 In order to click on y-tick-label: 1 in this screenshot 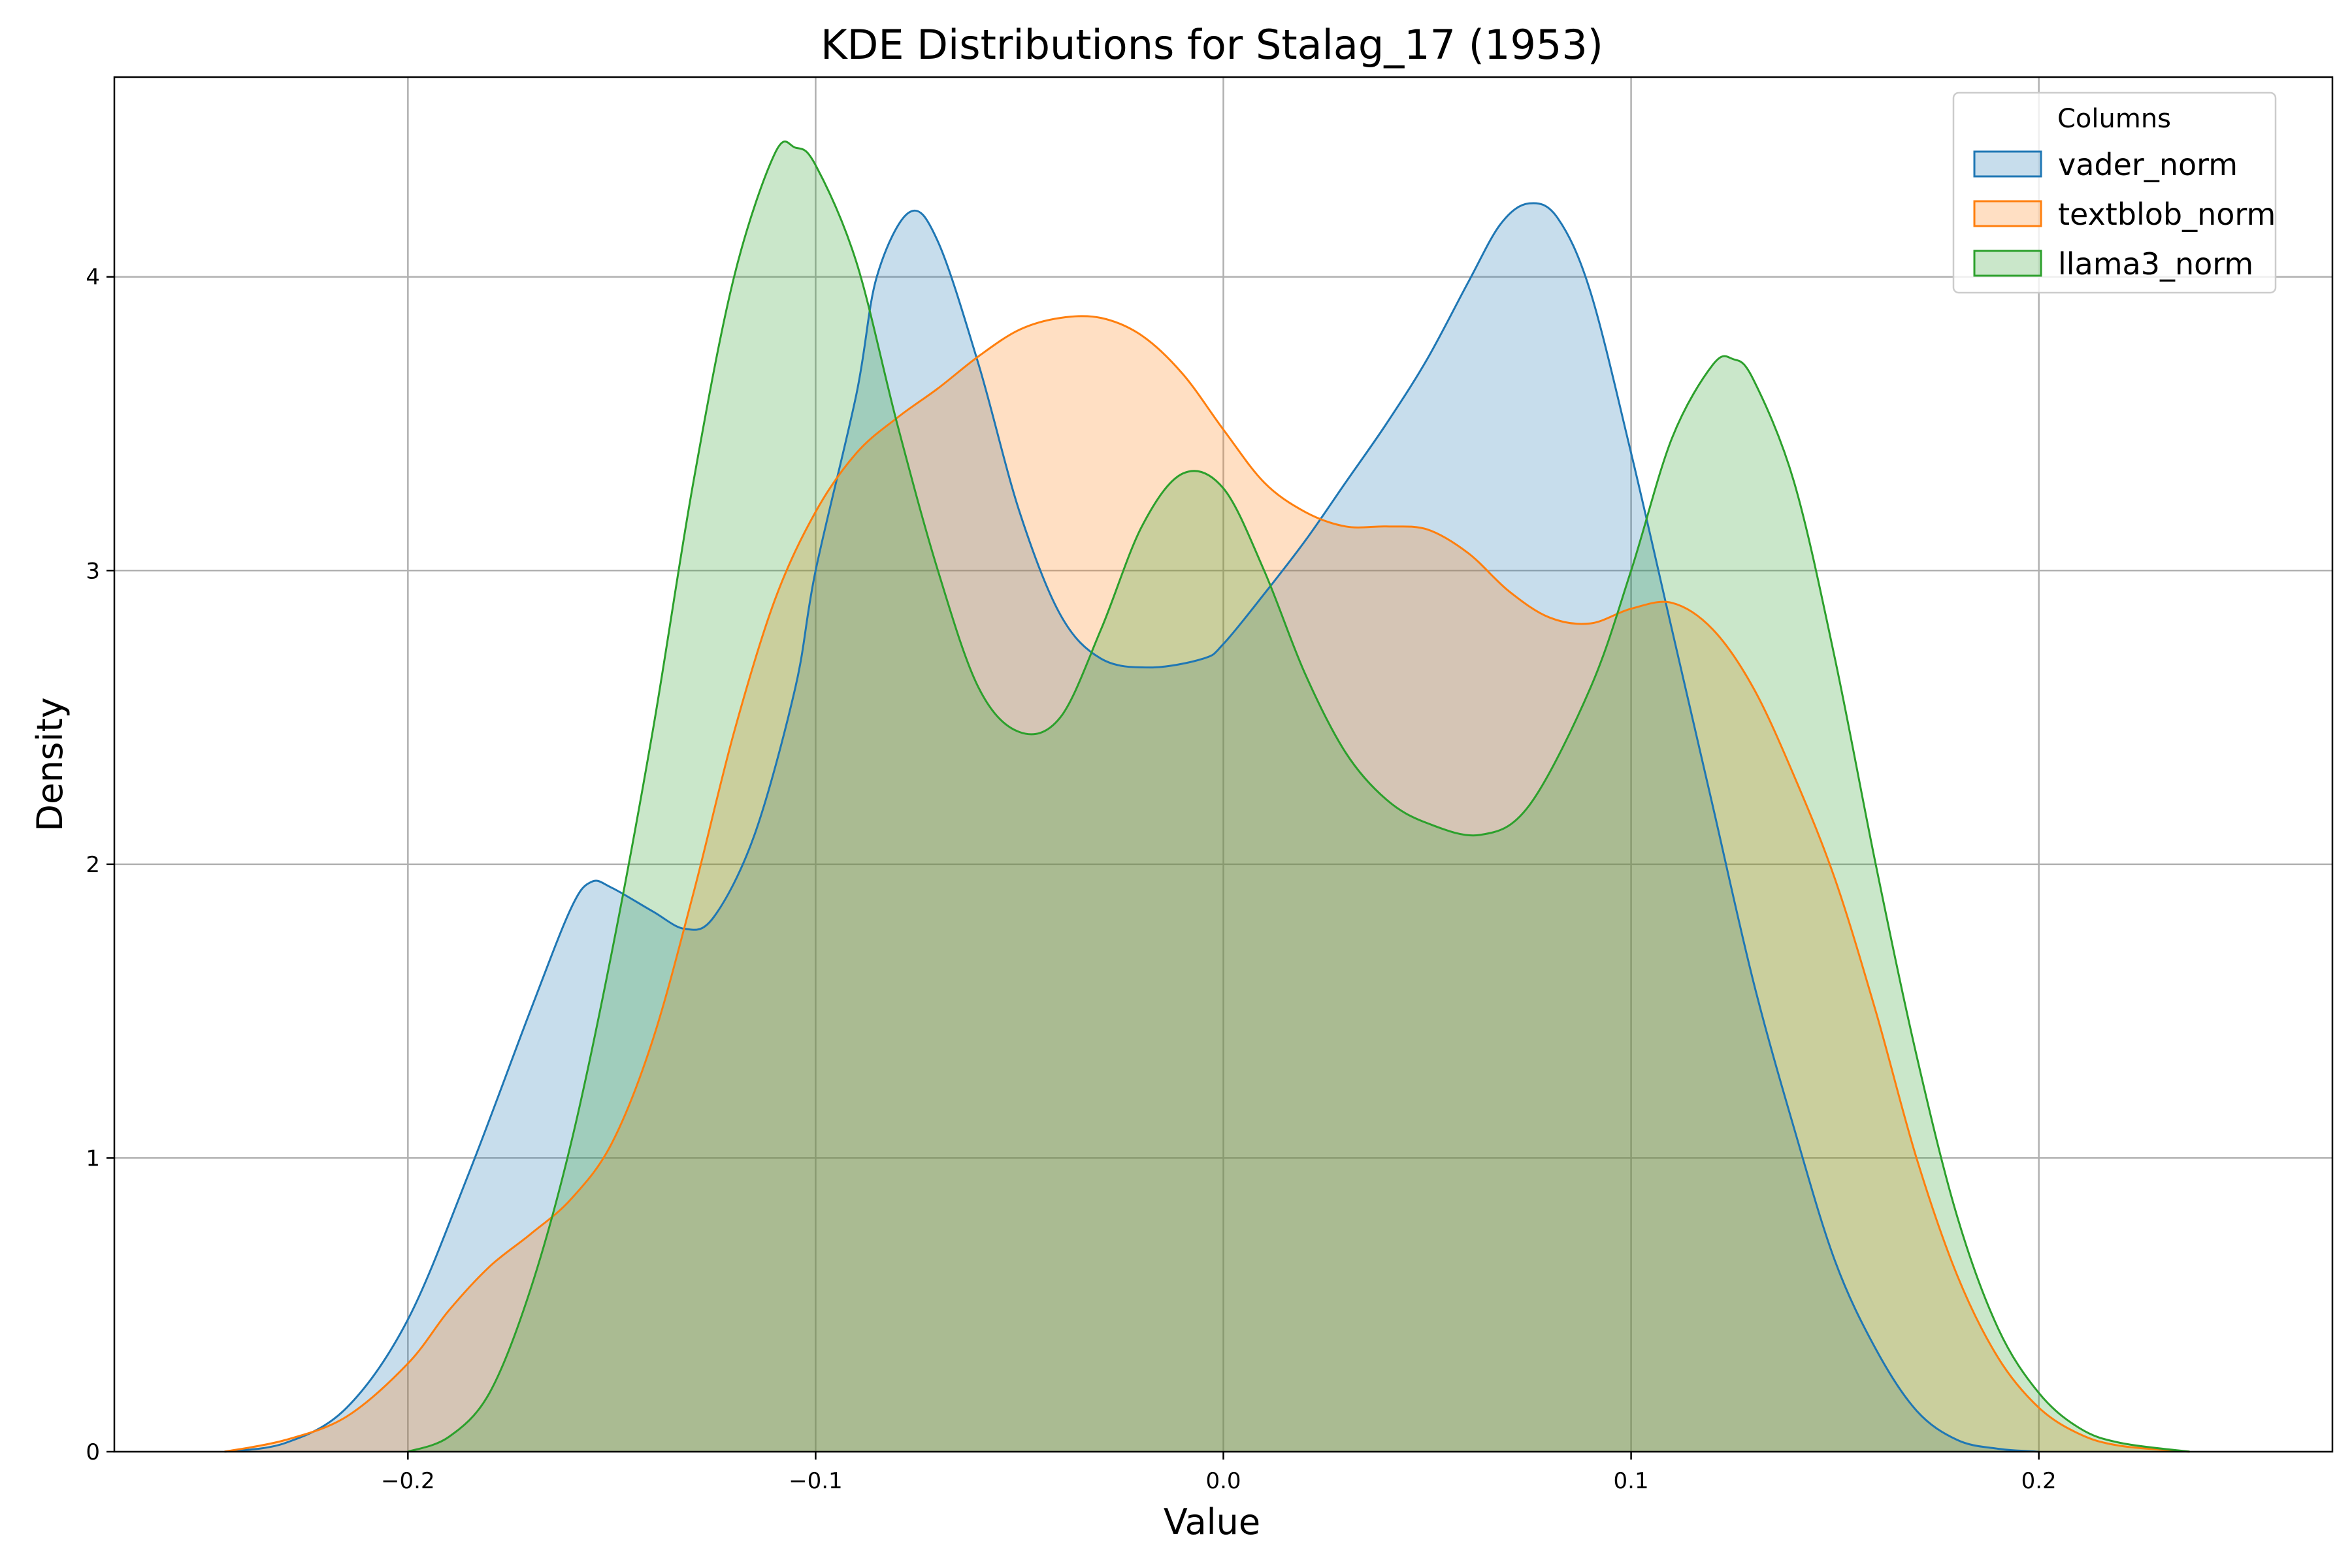, I will do `click(93, 1158)`.